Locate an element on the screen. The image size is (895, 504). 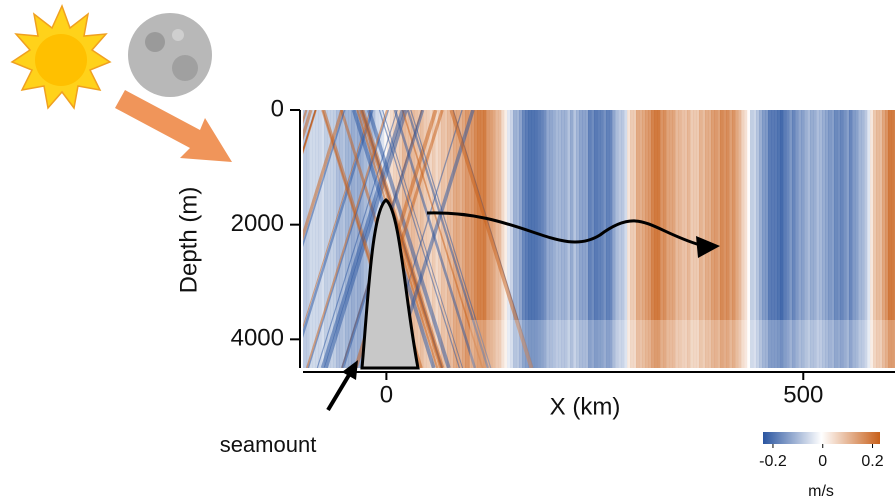
y-tick-label: 4000 is located at coordinates (257, 338).